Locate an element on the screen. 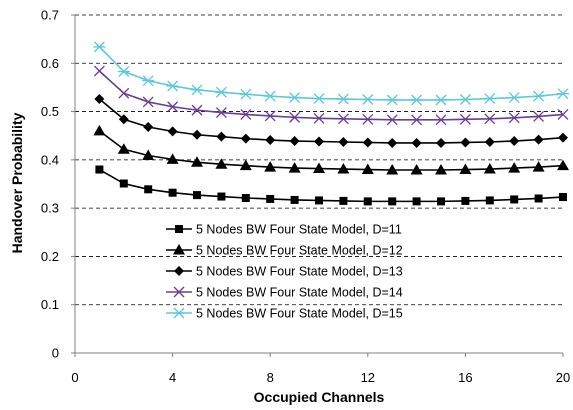 Image resolution: width=573 pixels, height=410 pixels. y-tick-label: 0.1 is located at coordinates (50, 304).